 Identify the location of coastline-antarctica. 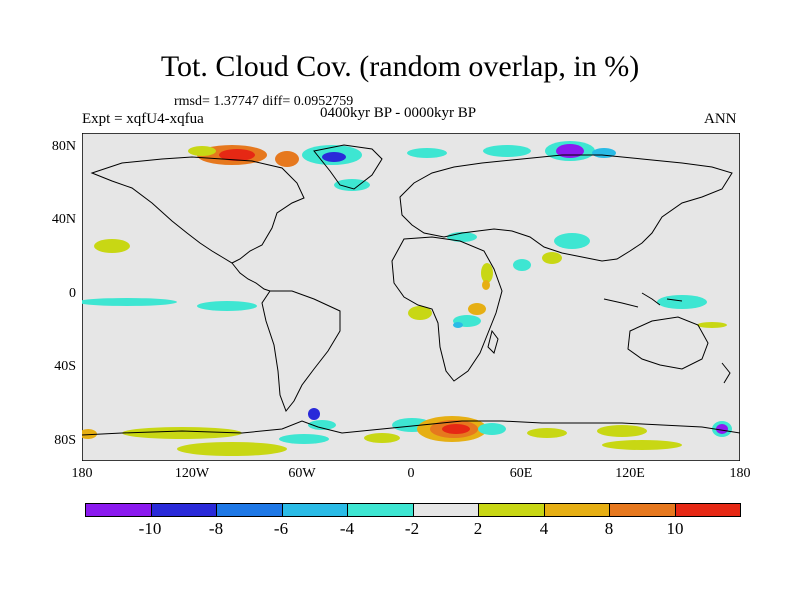
(411, 428).